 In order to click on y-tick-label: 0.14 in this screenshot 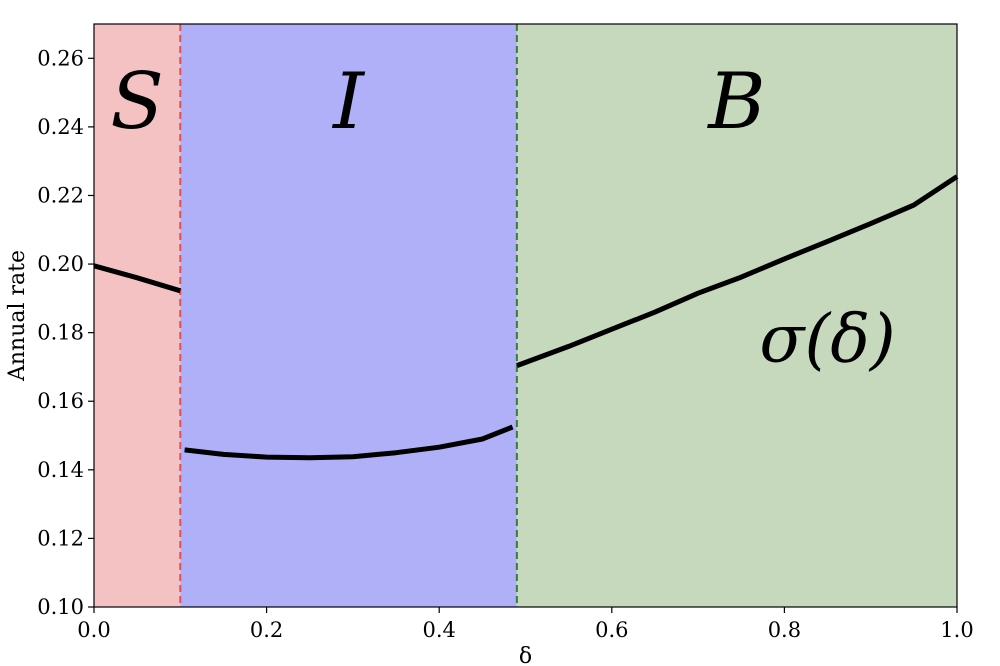, I will do `click(60, 470)`.